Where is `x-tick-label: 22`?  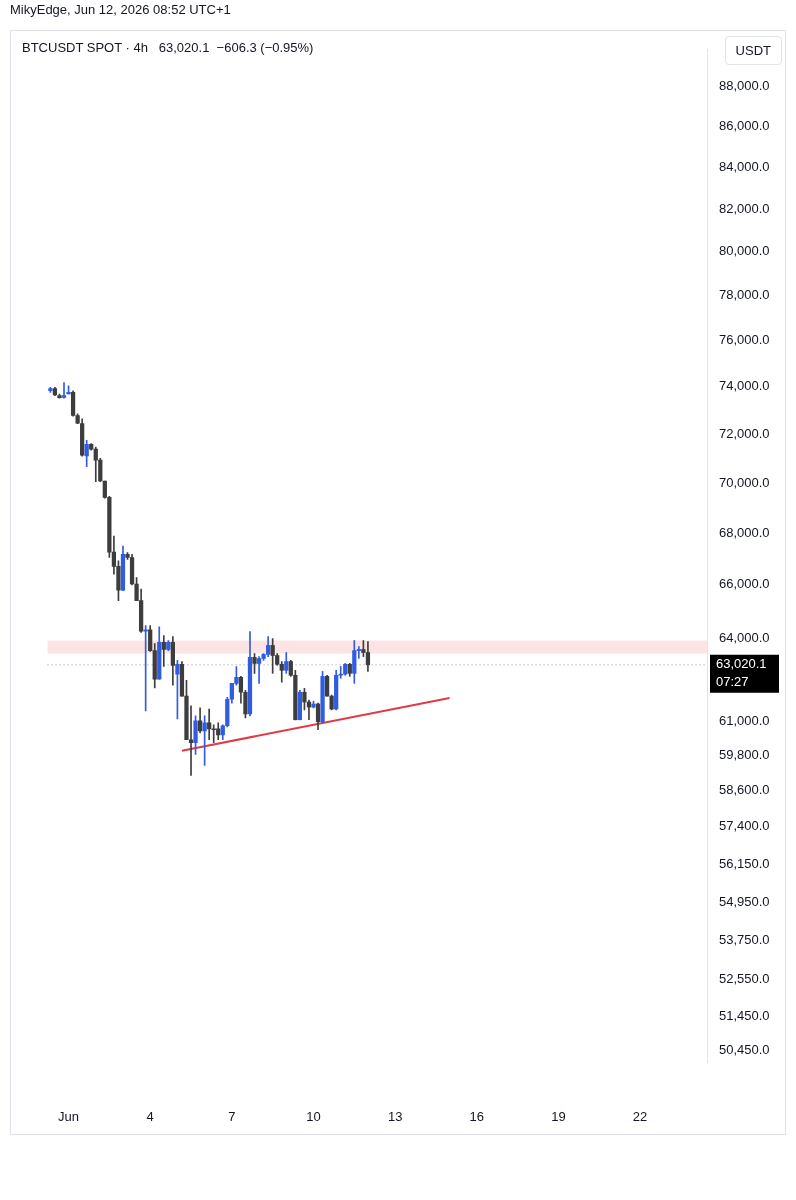
x-tick-label: 22 is located at coordinates (640, 1117).